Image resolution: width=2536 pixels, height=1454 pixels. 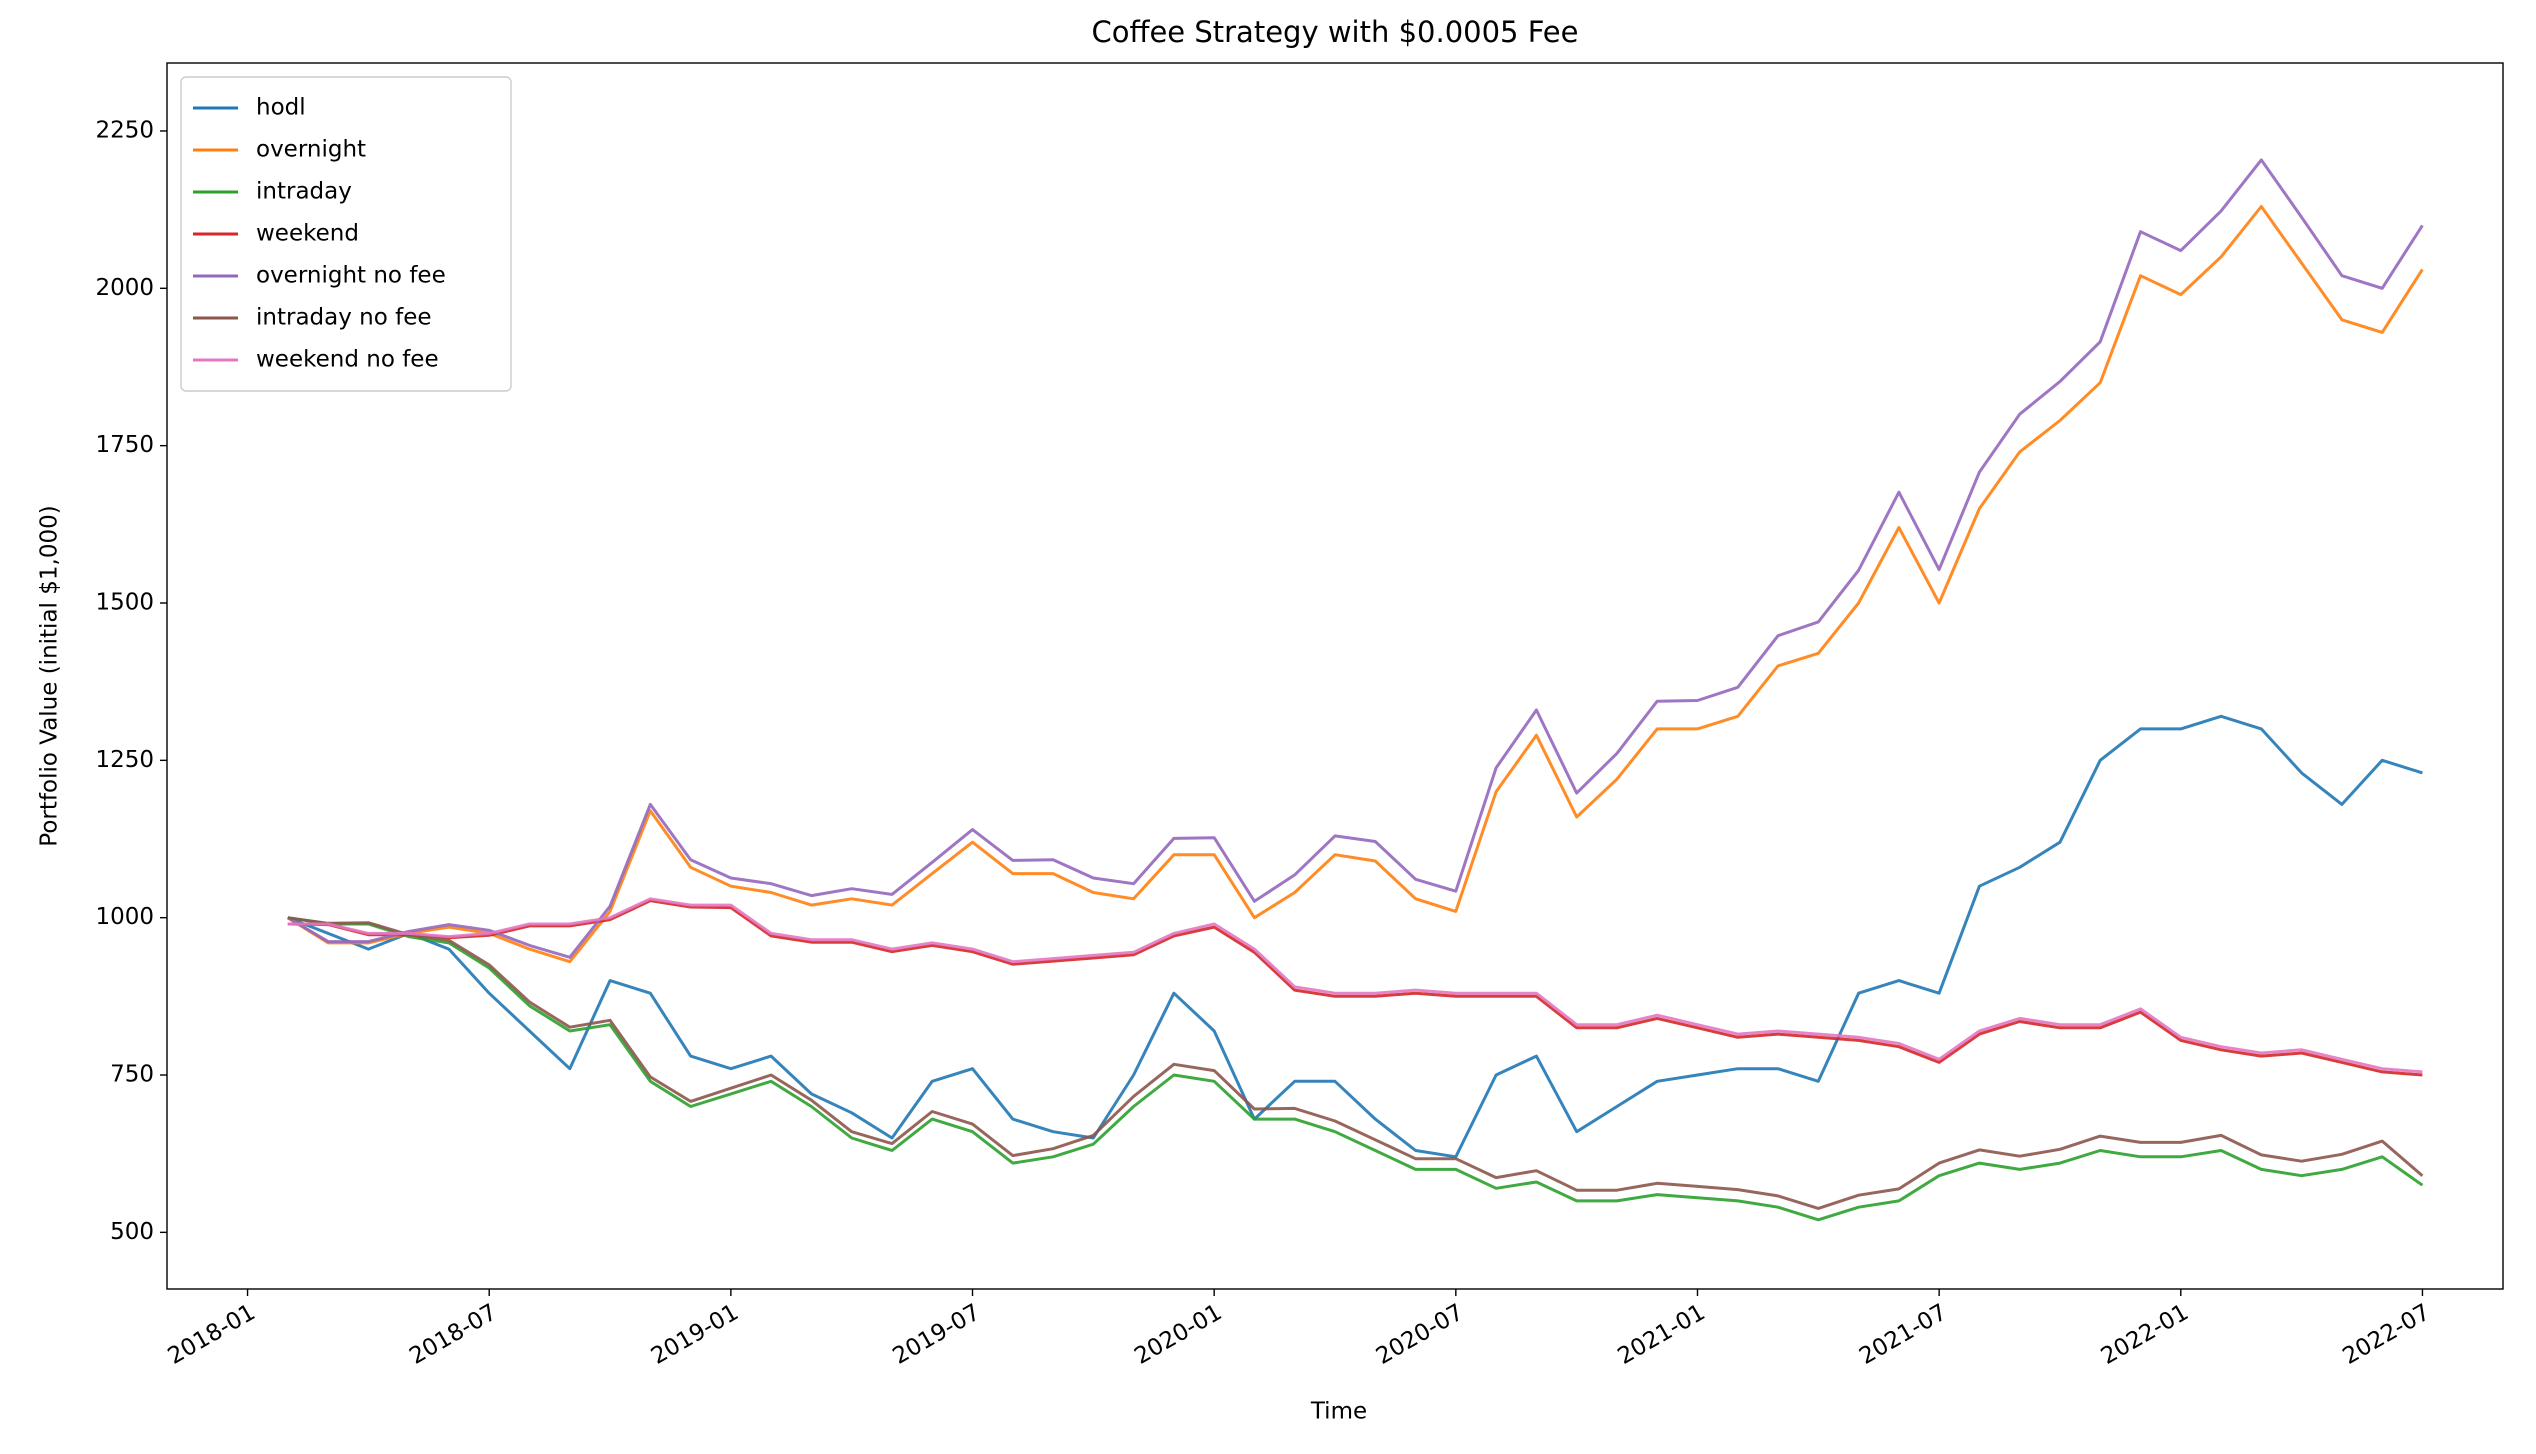 I want to click on y-tick-label: 1000, so click(x=124, y=917).